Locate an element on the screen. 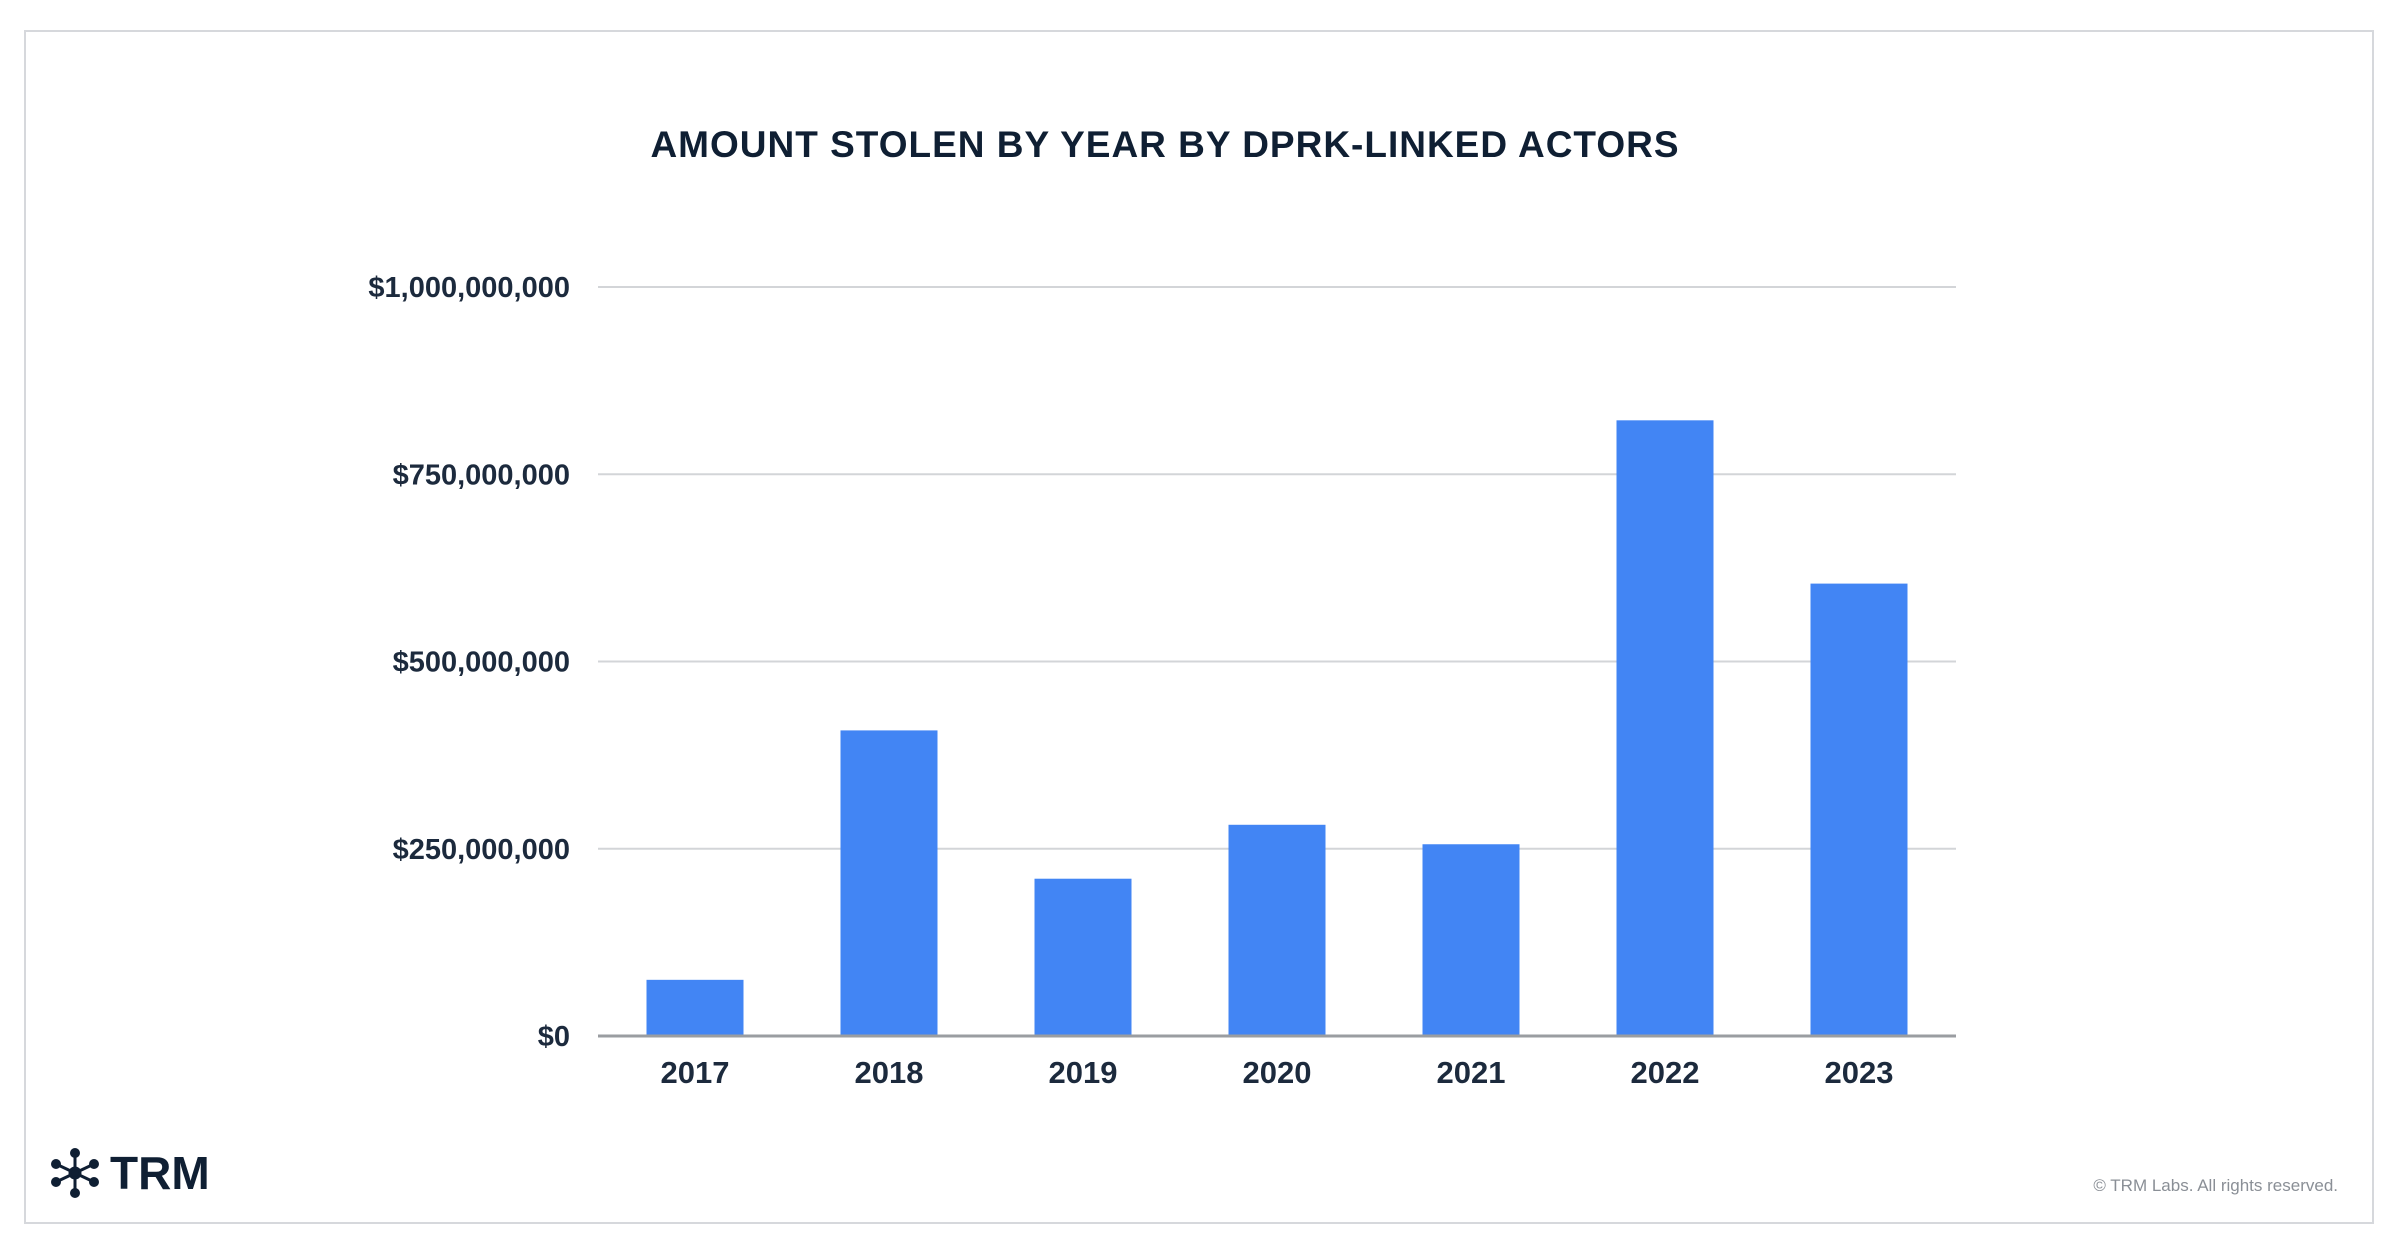 The width and height of the screenshot is (2400, 1256). bar-2017 is located at coordinates (695, 1007).